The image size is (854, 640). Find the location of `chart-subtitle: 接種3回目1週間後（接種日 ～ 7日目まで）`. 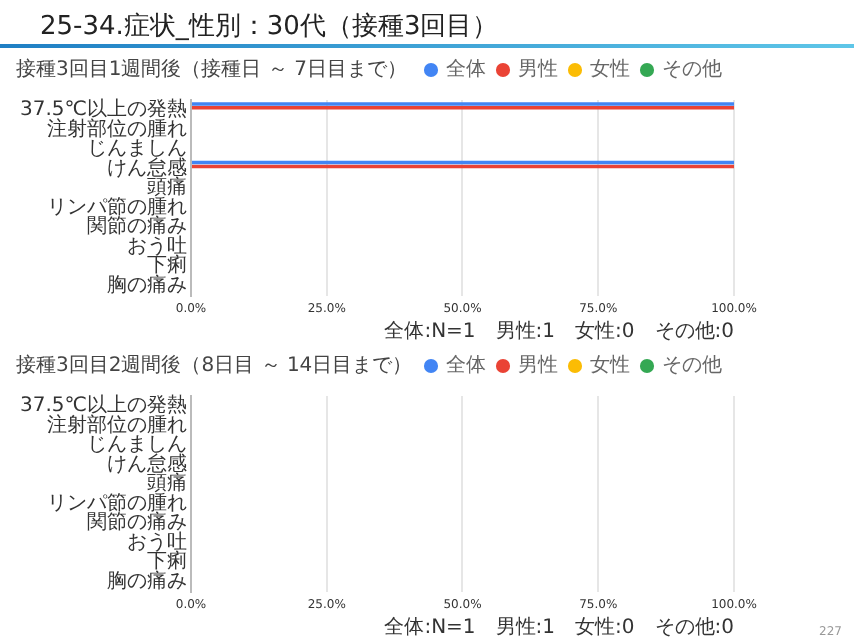

chart-subtitle: 接種3回目1週間後（接種日 ～ 7日目まで） is located at coordinates (211, 69).